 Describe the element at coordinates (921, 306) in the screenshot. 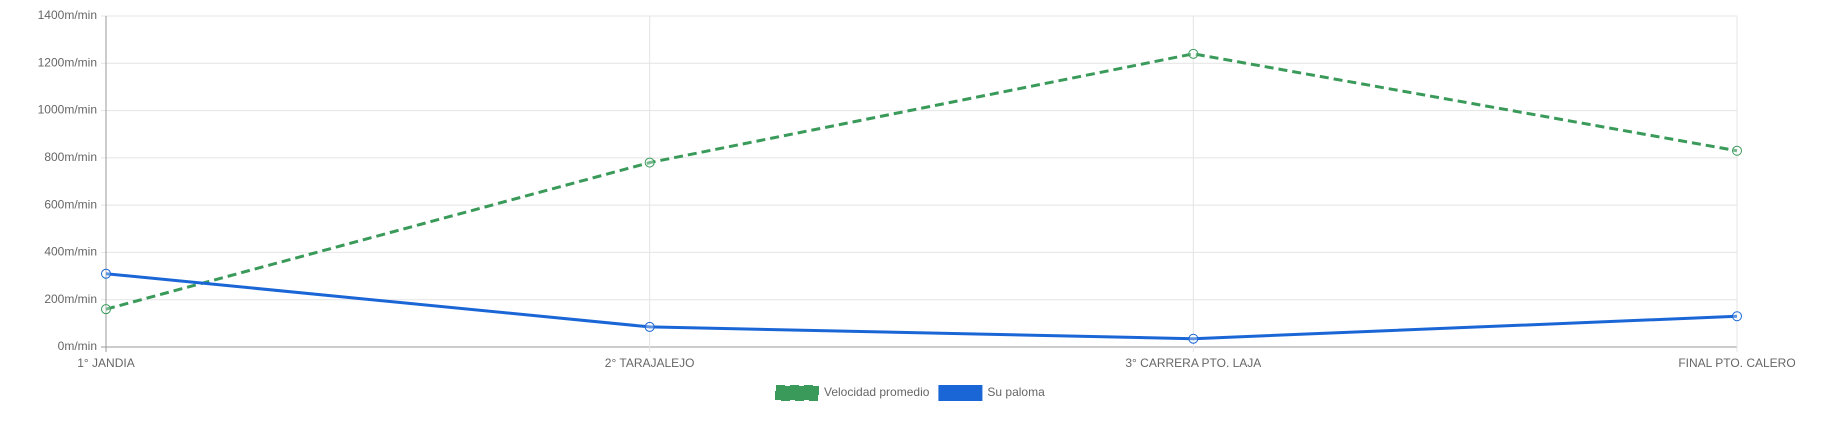

I see `series-line` at that location.